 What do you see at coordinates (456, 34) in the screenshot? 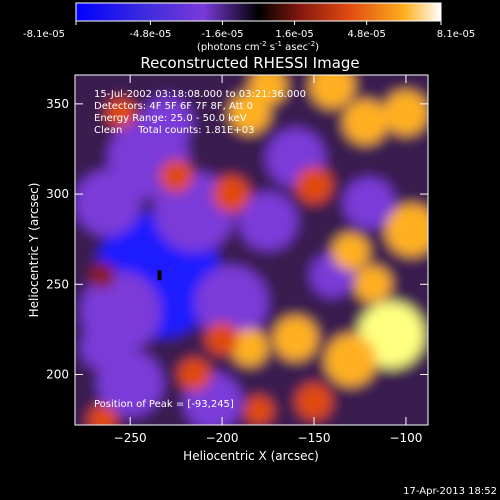
I see `colorbar-tick-label: 8.1e-05` at bounding box center [456, 34].